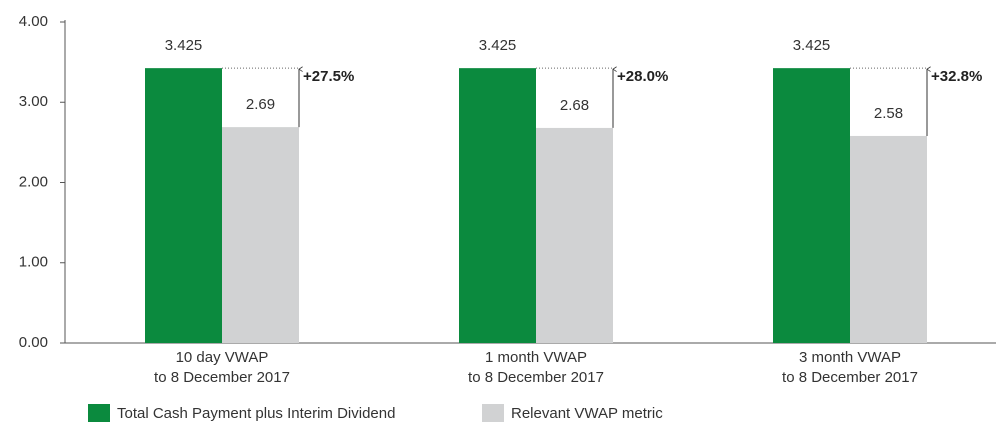 Image resolution: width=996 pixels, height=423 pixels. What do you see at coordinates (956, 76) in the screenshot?
I see `premium-label: +32.8%` at bounding box center [956, 76].